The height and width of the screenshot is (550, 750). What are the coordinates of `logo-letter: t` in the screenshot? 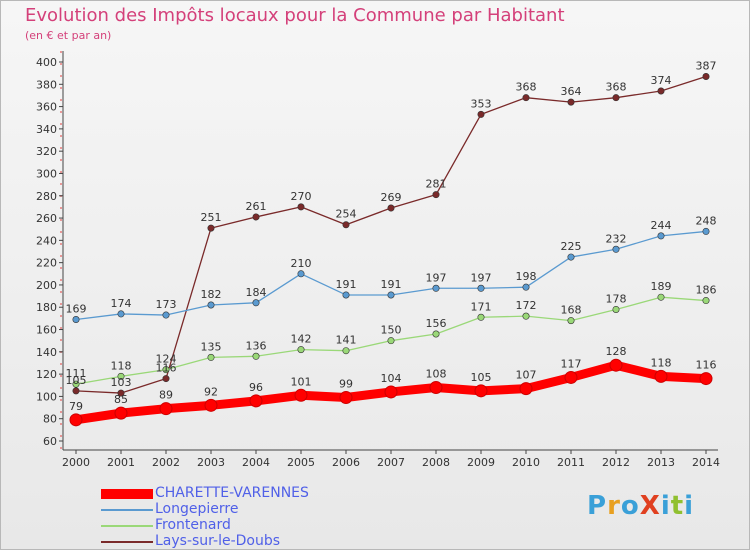 It's located at (677, 506).